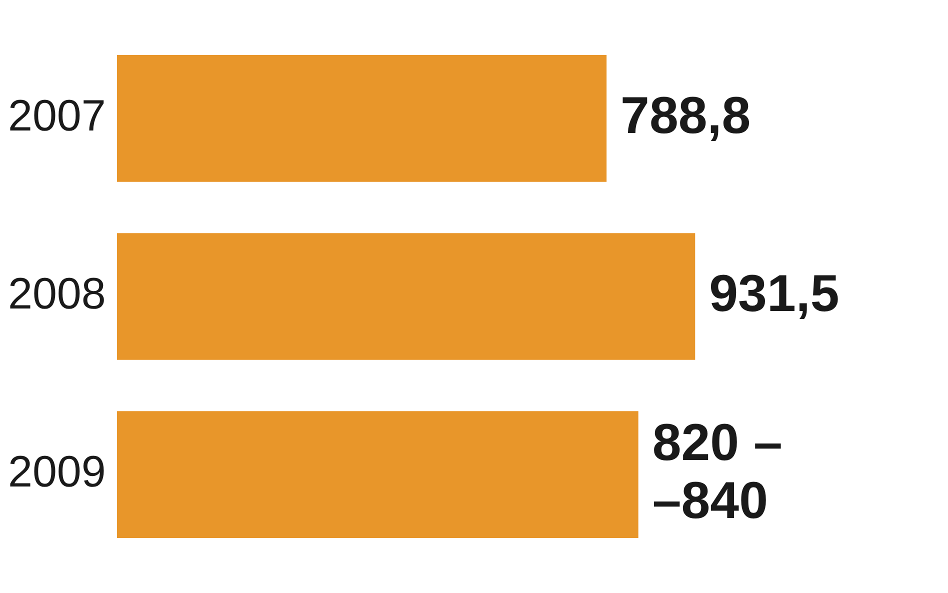 This screenshot has width=948, height=593. Describe the element at coordinates (685, 115) in the screenshot. I see `data-label: 788,8` at that location.